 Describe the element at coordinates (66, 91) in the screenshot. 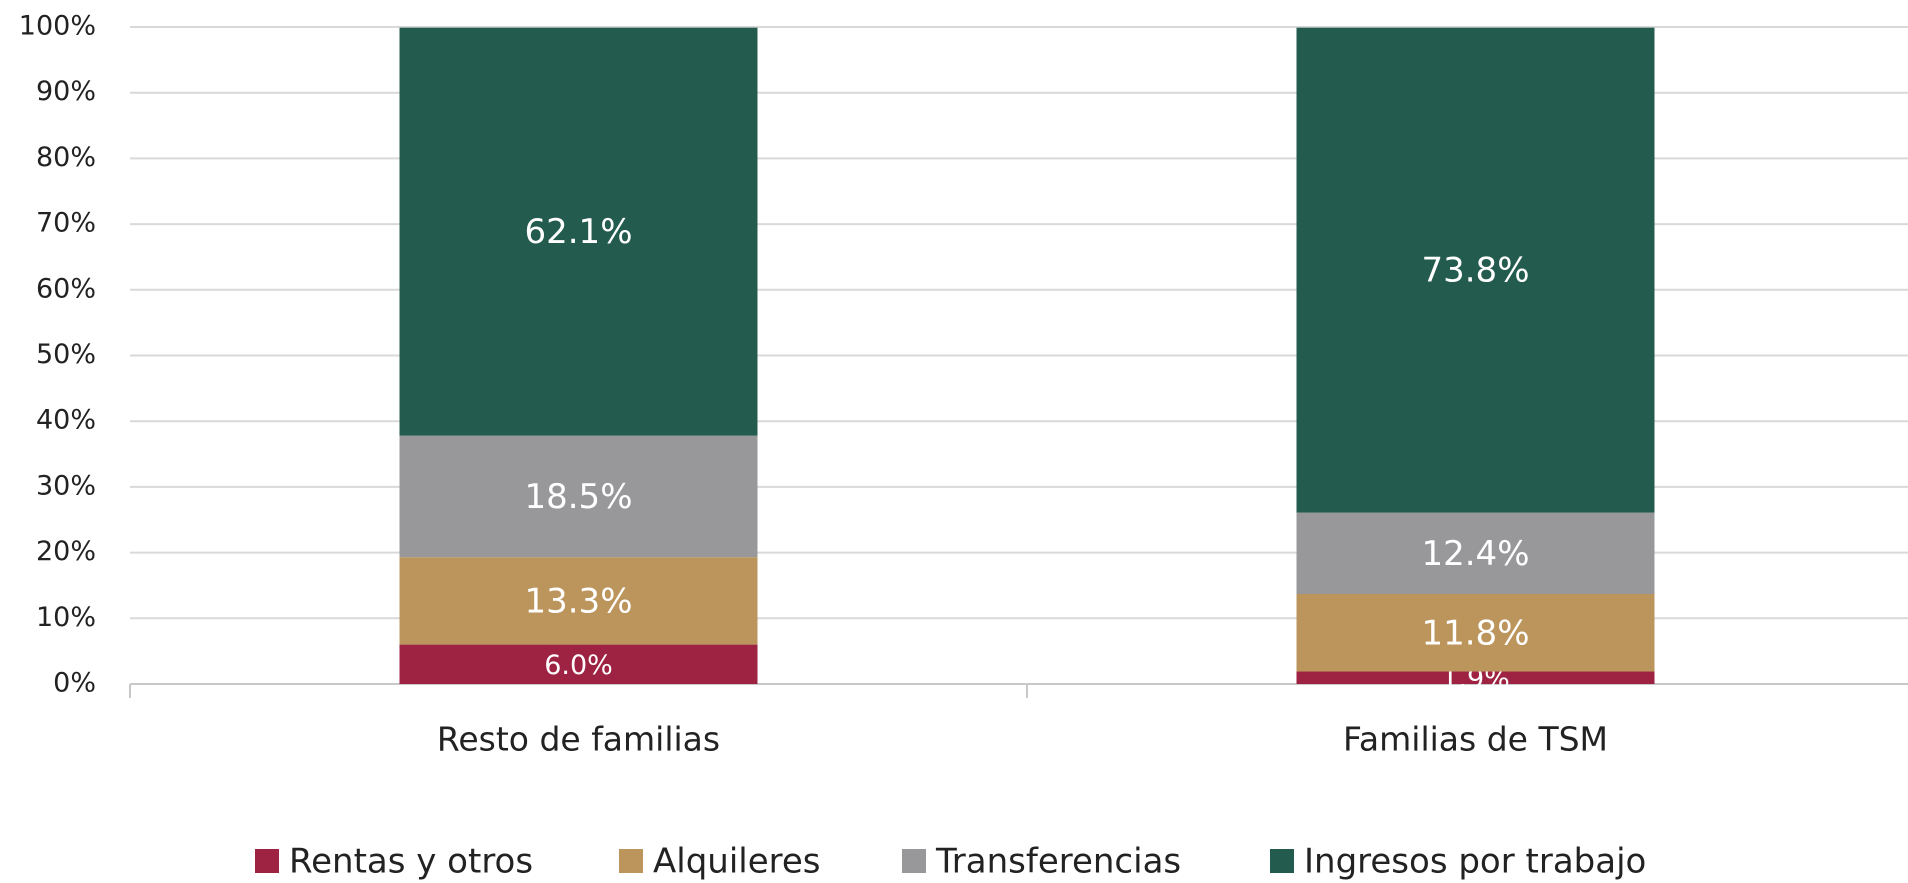

I see `y-tick-label: 90%` at that location.